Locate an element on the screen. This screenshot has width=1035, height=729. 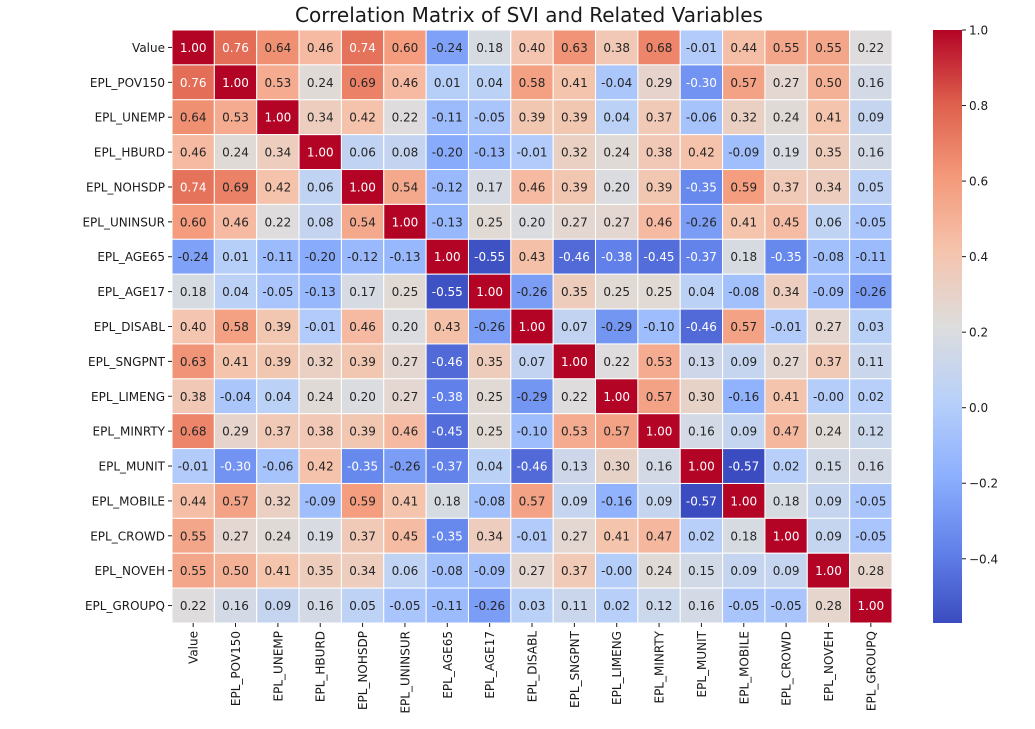
x-tick-label: EPL_HBURD is located at coordinates (321, 666).